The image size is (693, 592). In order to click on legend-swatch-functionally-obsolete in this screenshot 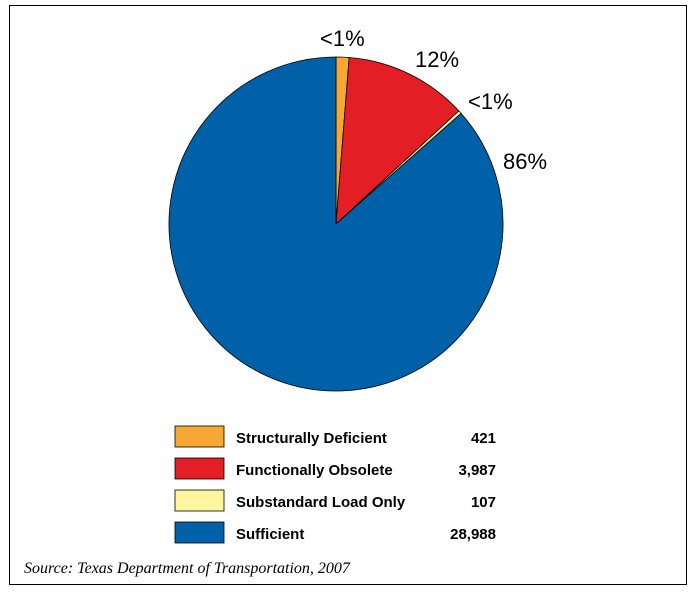, I will do `click(199, 468)`.